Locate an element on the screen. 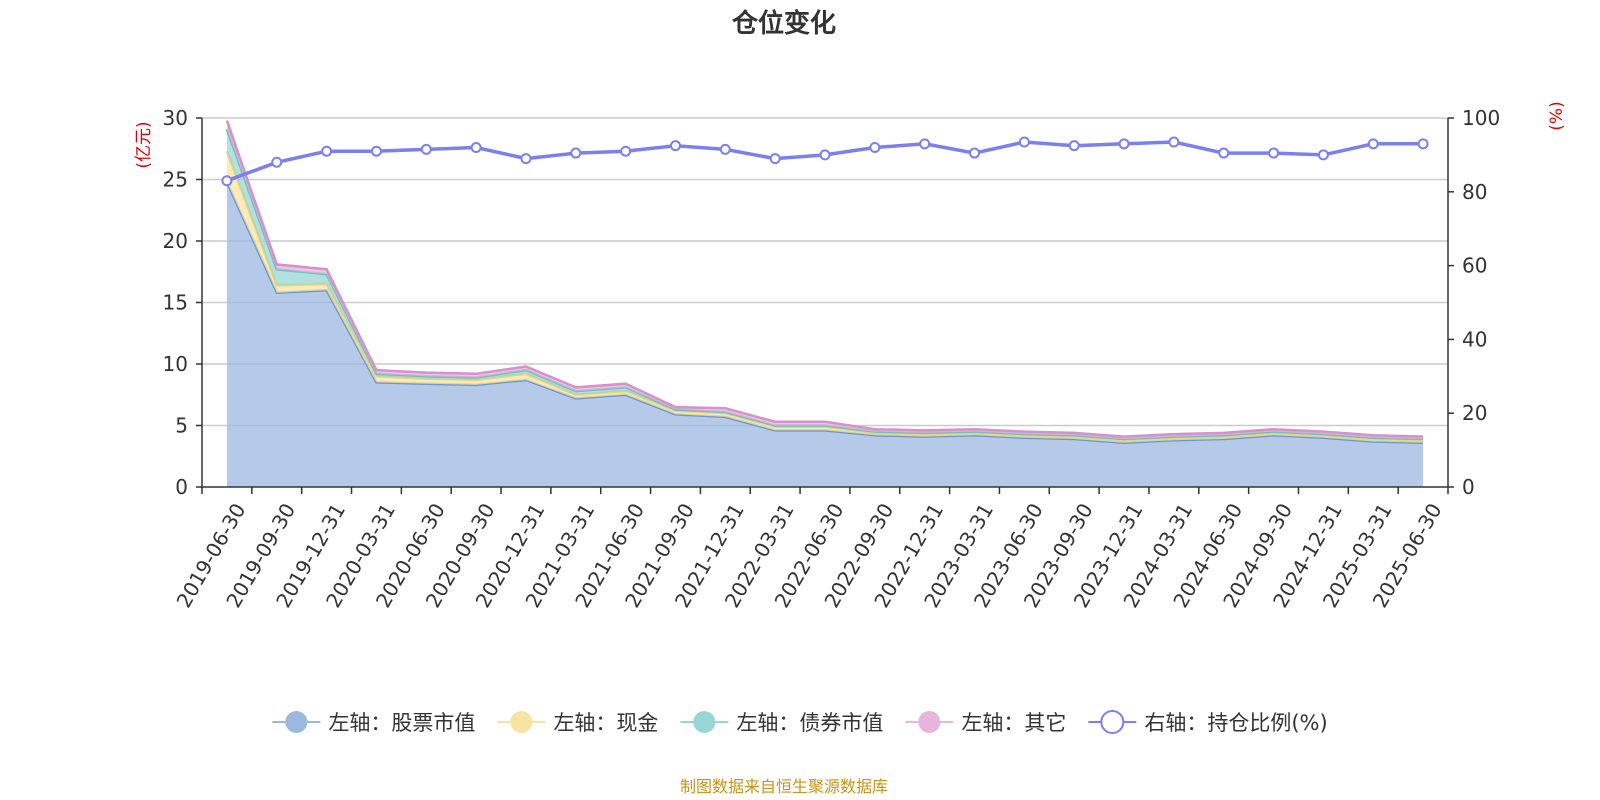 Image resolution: width=1600 pixels, height=800 pixels. legend-item: 右轴：持仓比例(%) is located at coordinates (1208, 722).